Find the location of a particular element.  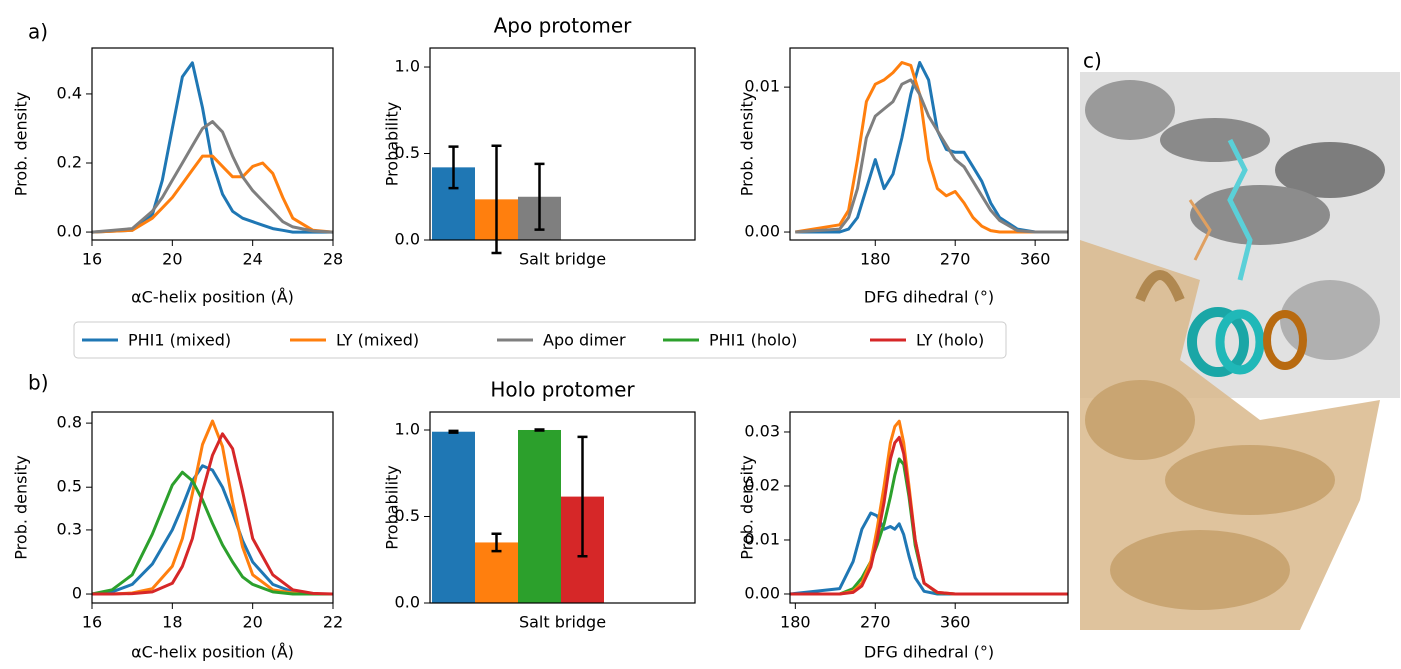

panel-label: b) is located at coordinates (38, 383).